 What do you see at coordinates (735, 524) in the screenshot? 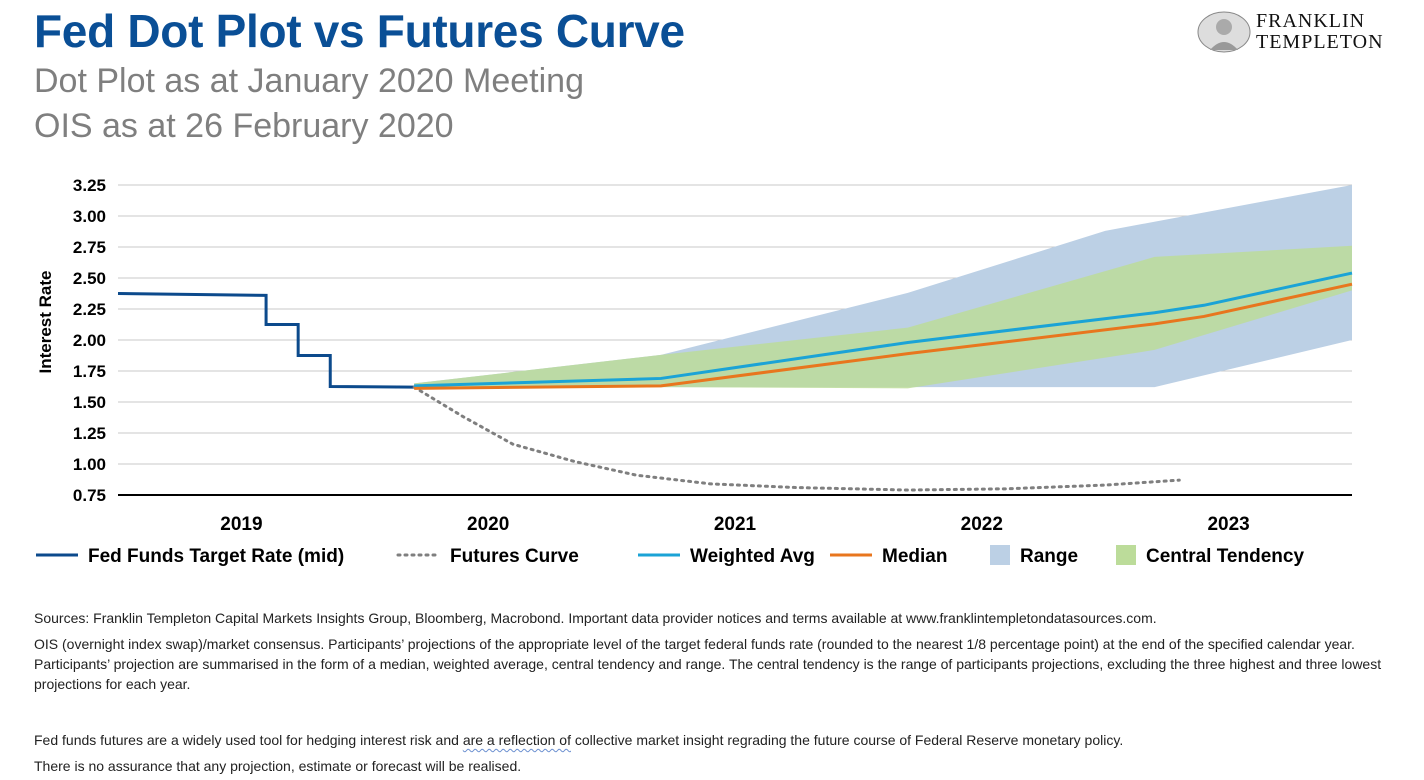
I see `x-tick-label: 2021` at bounding box center [735, 524].